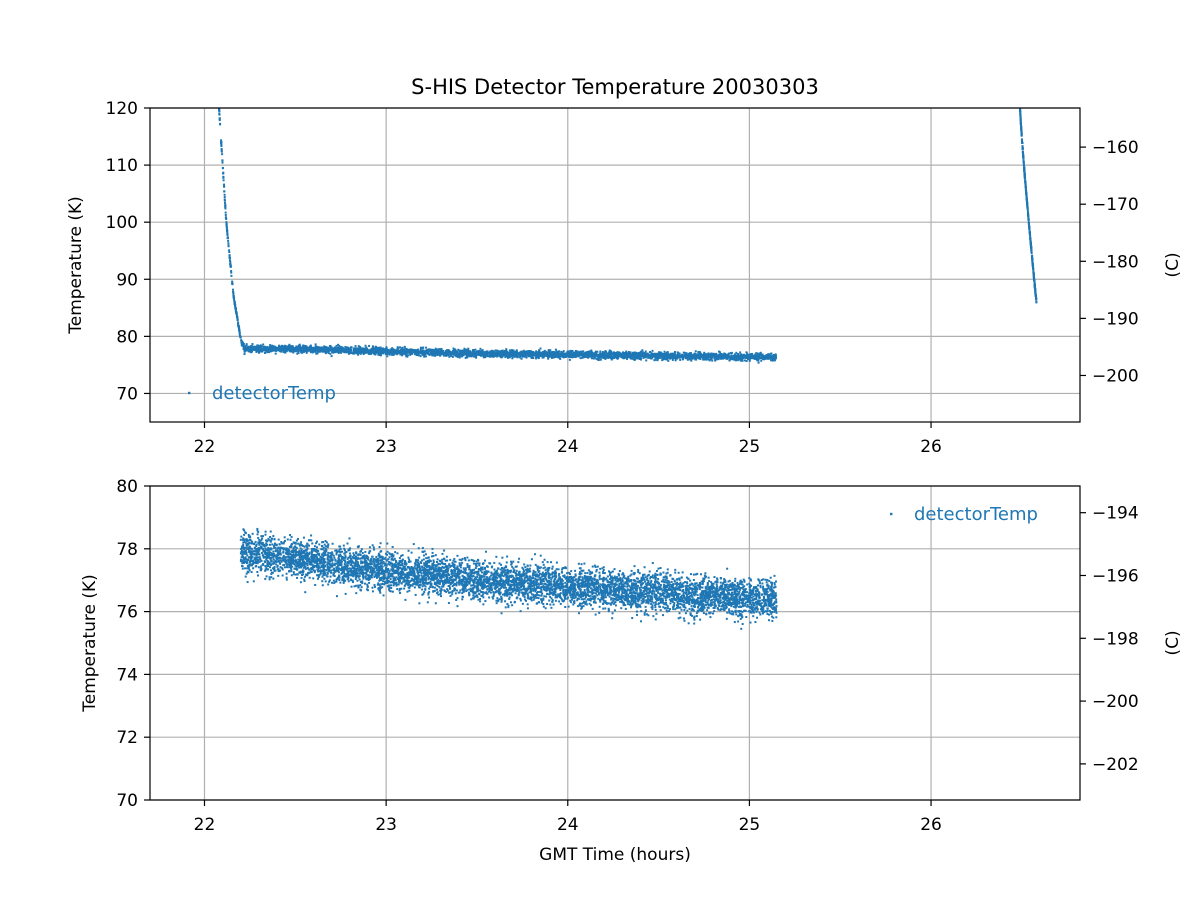 The image size is (1200, 900). What do you see at coordinates (122, 223) in the screenshot?
I see `y-tick-label: 100` at bounding box center [122, 223].